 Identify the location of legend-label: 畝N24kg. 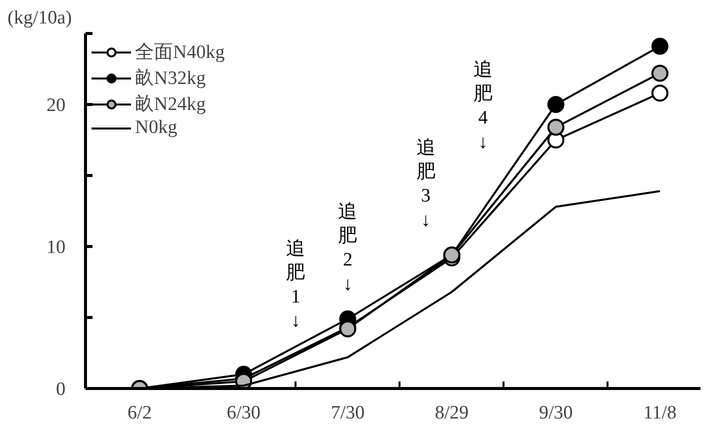
(170, 105).